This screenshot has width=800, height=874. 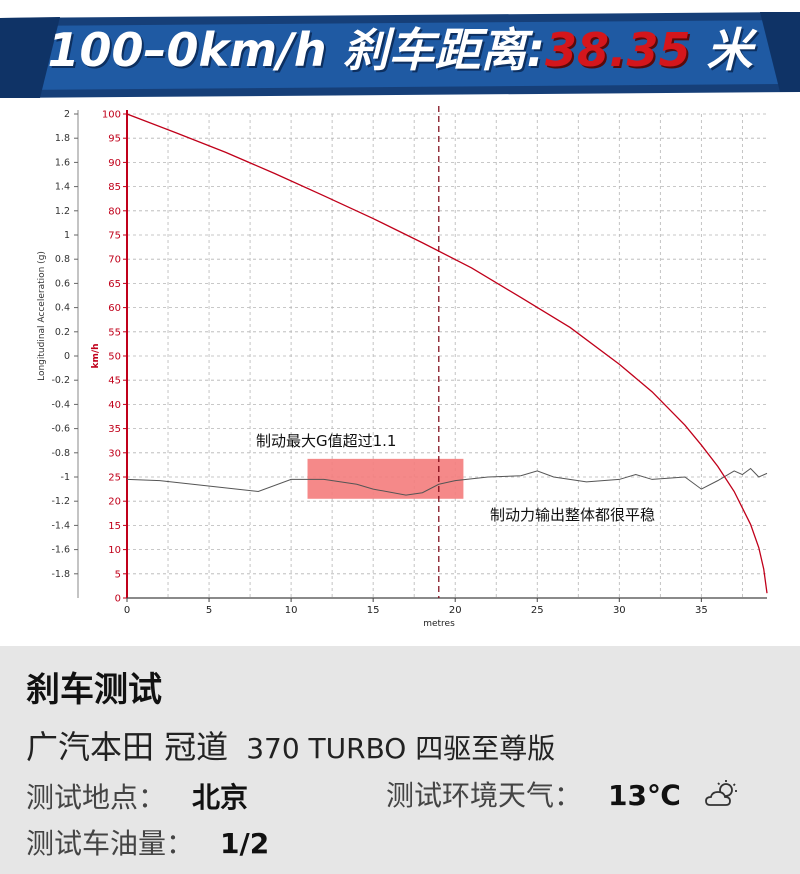 What do you see at coordinates (245, 843) in the screenshot?
I see `fuel-value: 1/2` at bounding box center [245, 843].